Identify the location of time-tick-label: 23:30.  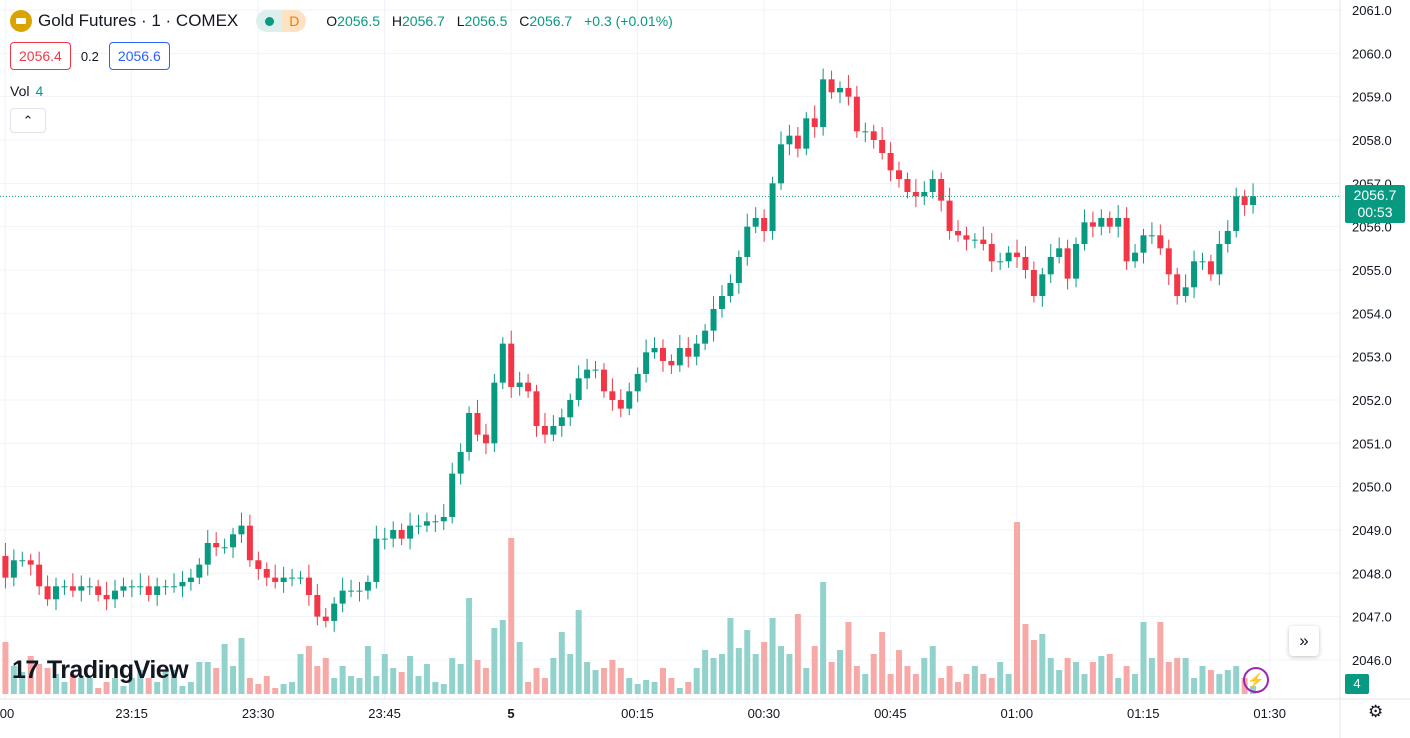
(258, 713).